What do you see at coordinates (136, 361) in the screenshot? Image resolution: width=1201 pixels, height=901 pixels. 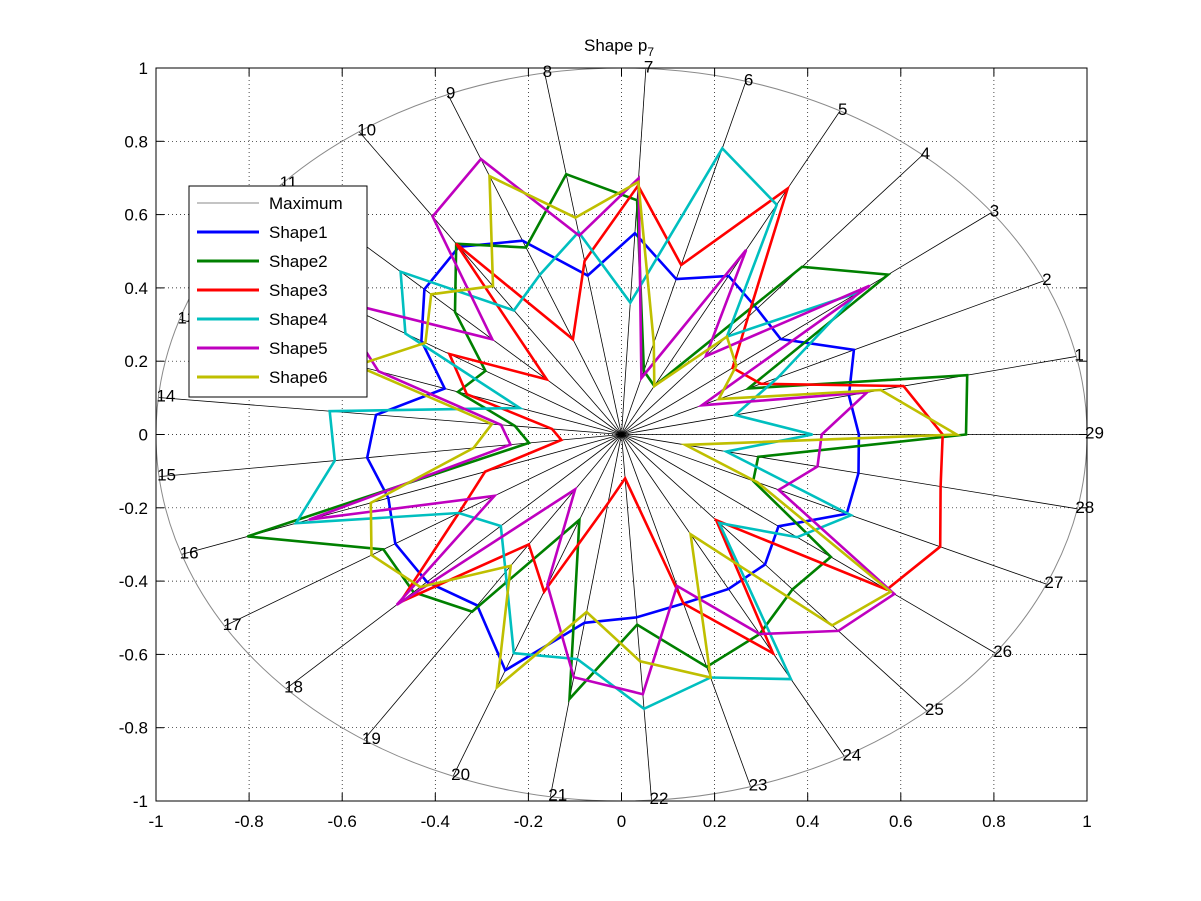 I see `y-tick-label-6: 0.2` at bounding box center [136, 361].